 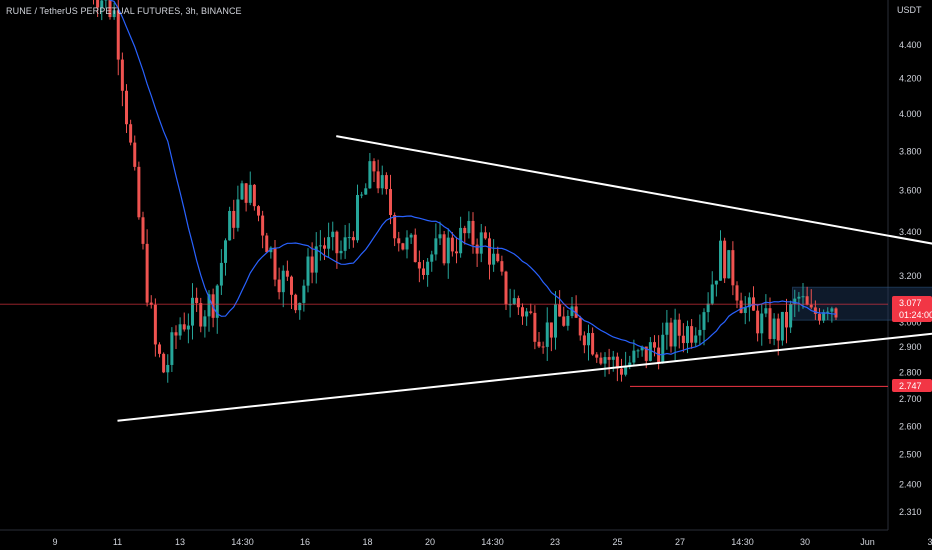 I want to click on price-tick-4: 3.600, so click(x=910, y=190).